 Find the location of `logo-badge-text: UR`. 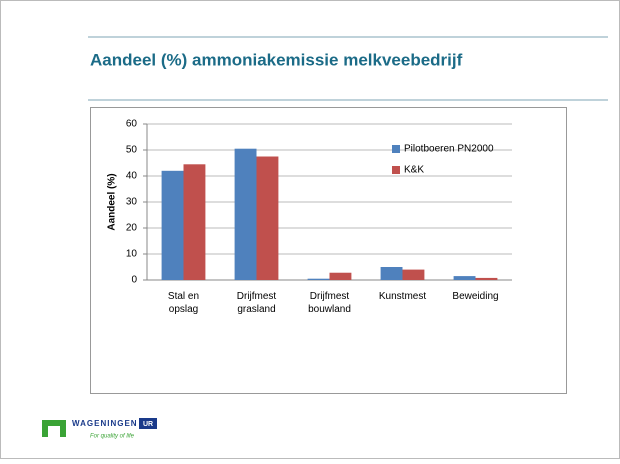

logo-badge-text: UR is located at coordinates (148, 424).